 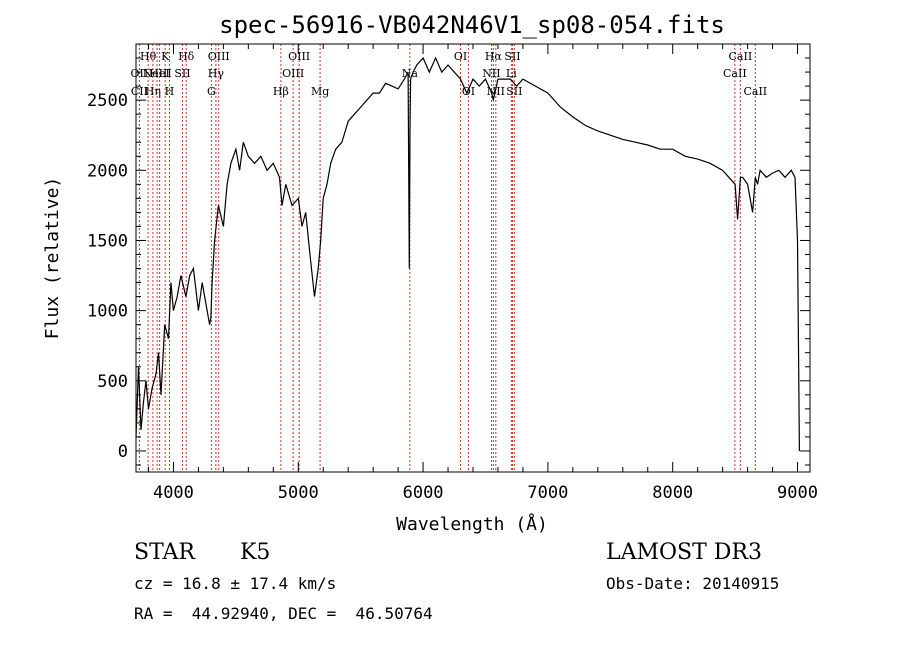 I want to click on y-axis-label: Flux (relative), so click(x=52, y=258).